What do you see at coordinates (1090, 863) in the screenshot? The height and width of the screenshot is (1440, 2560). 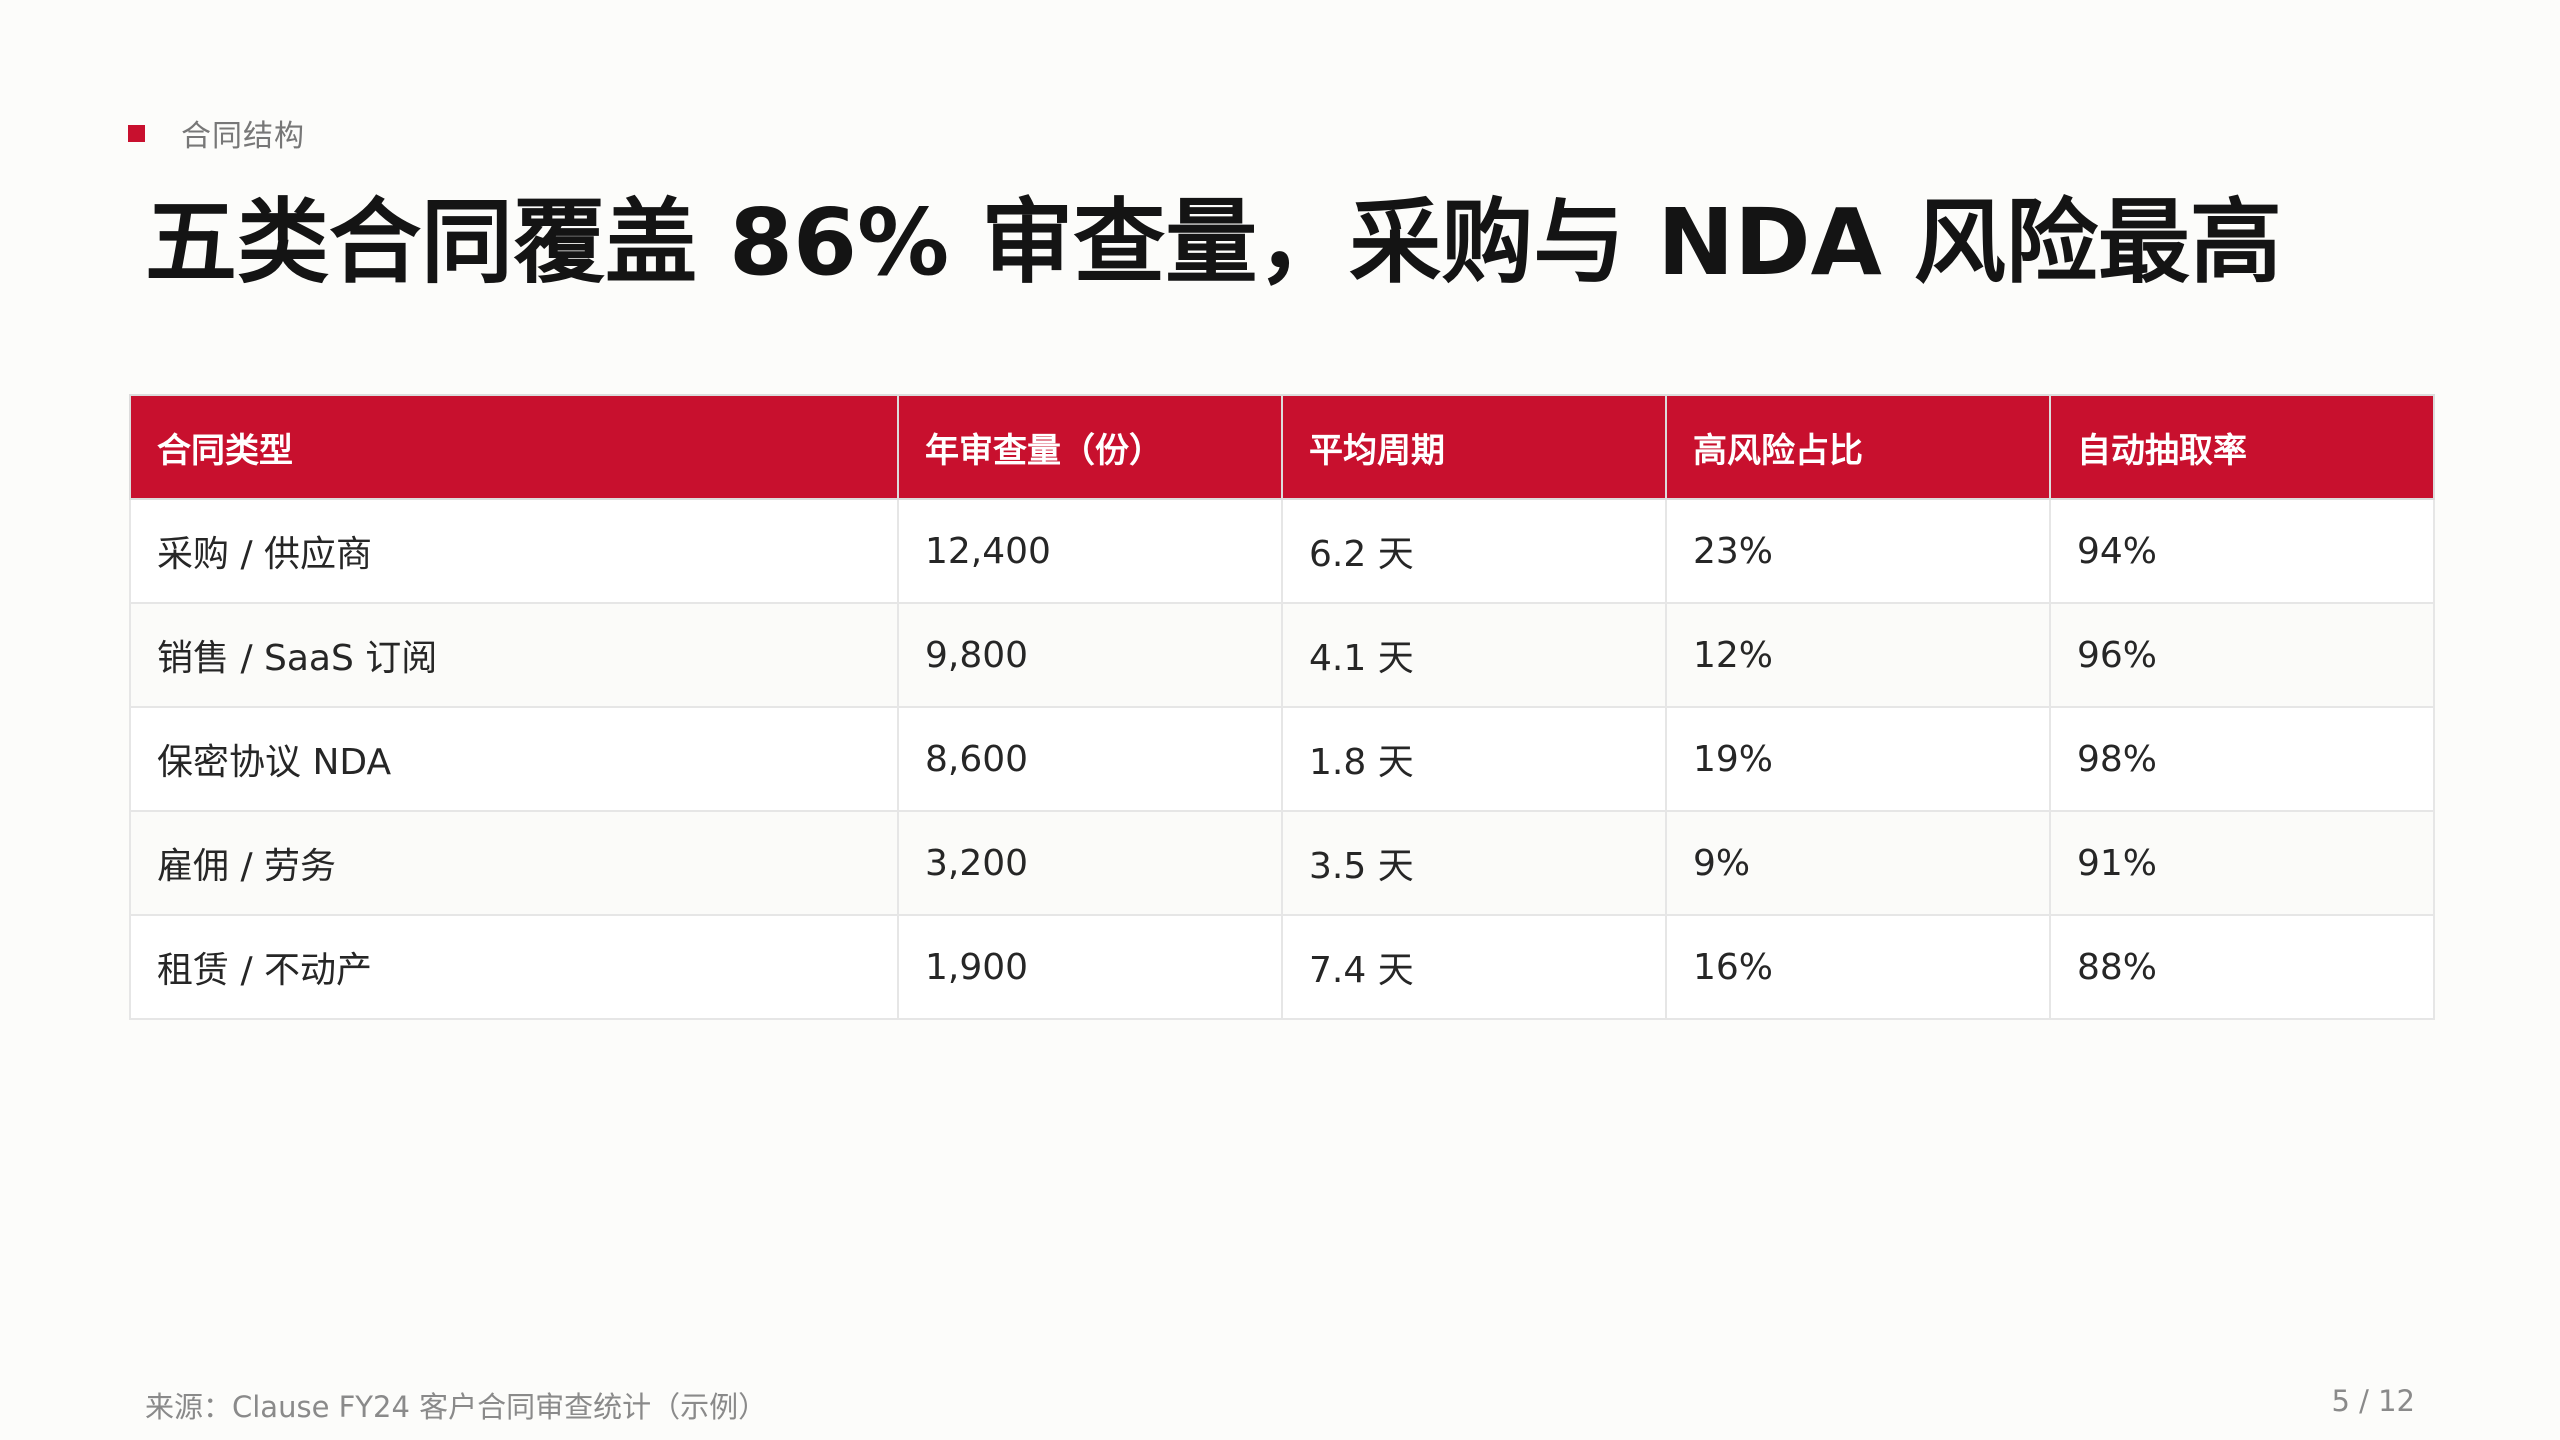 I see `cell-volume: 3,200` at bounding box center [1090, 863].